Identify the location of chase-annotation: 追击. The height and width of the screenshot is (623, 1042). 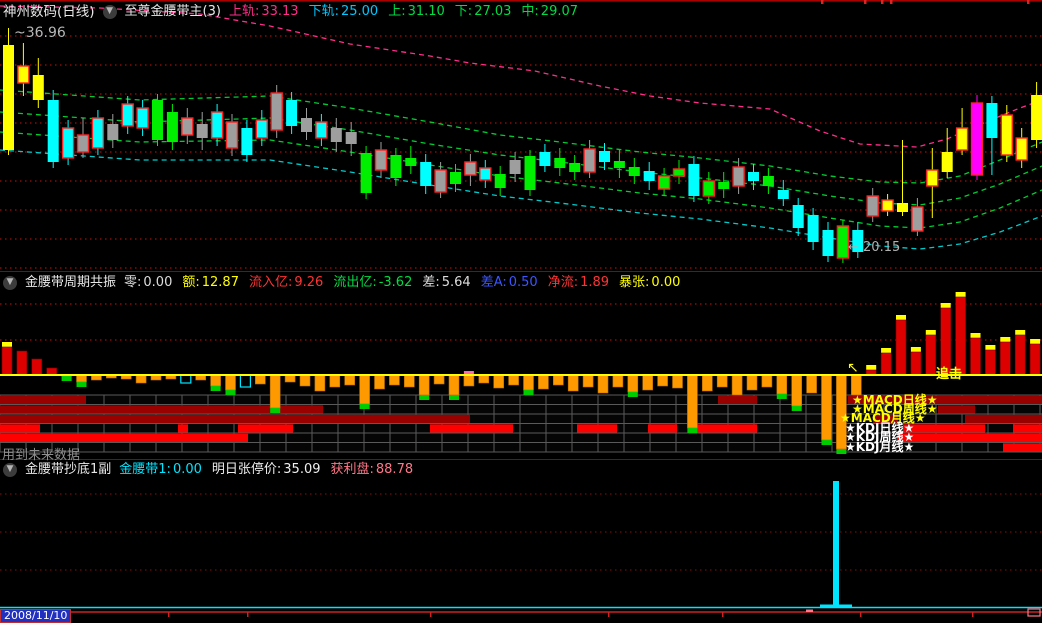
(949, 374).